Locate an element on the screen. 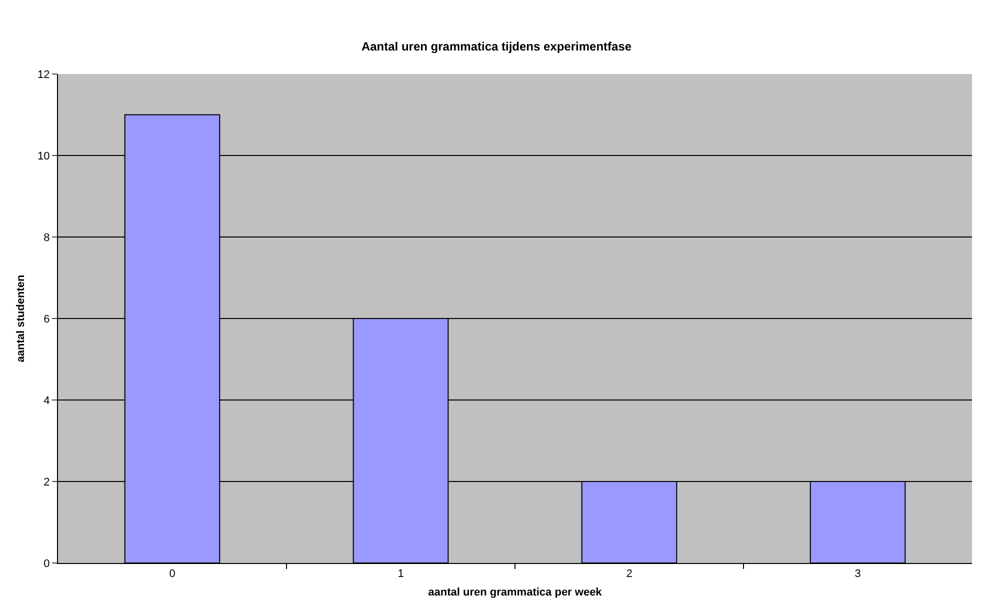 Image resolution: width=993 pixels, height=614 pixels. x-tick-label: 2 is located at coordinates (629, 574).